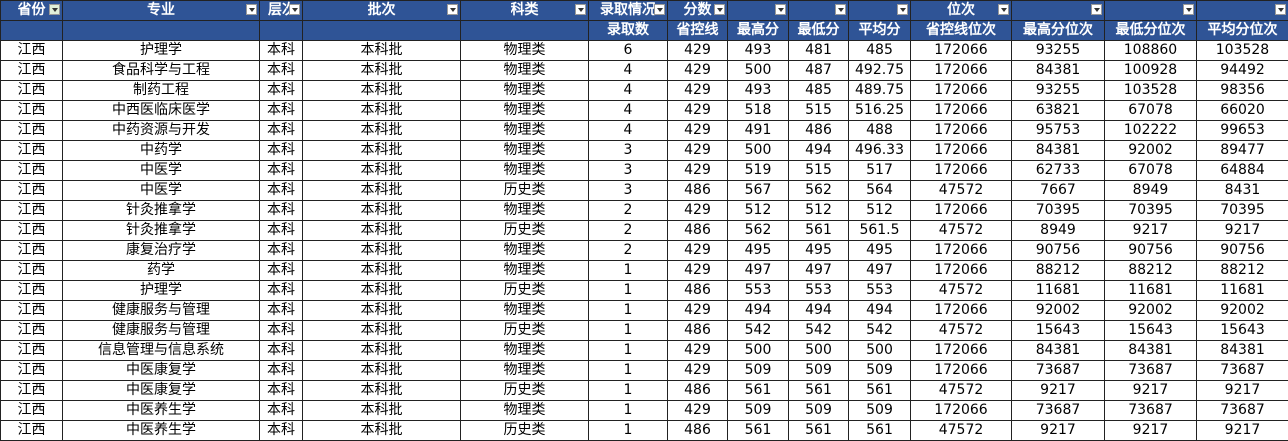 Image resolution: width=1288 pixels, height=441 pixels. I want to click on cell: 509, so click(879, 410).